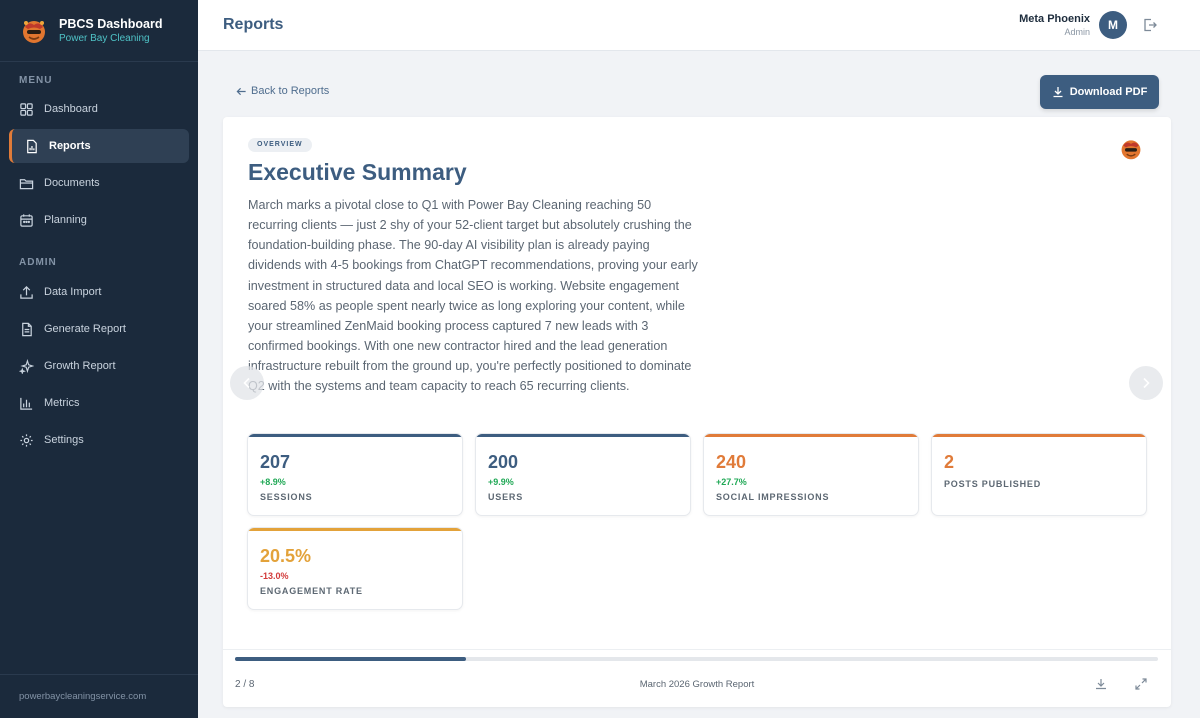 This screenshot has height=718, width=1200. Describe the element at coordinates (85, 329) in the screenshot. I see `sidebar-item-label: Generate Report` at that location.